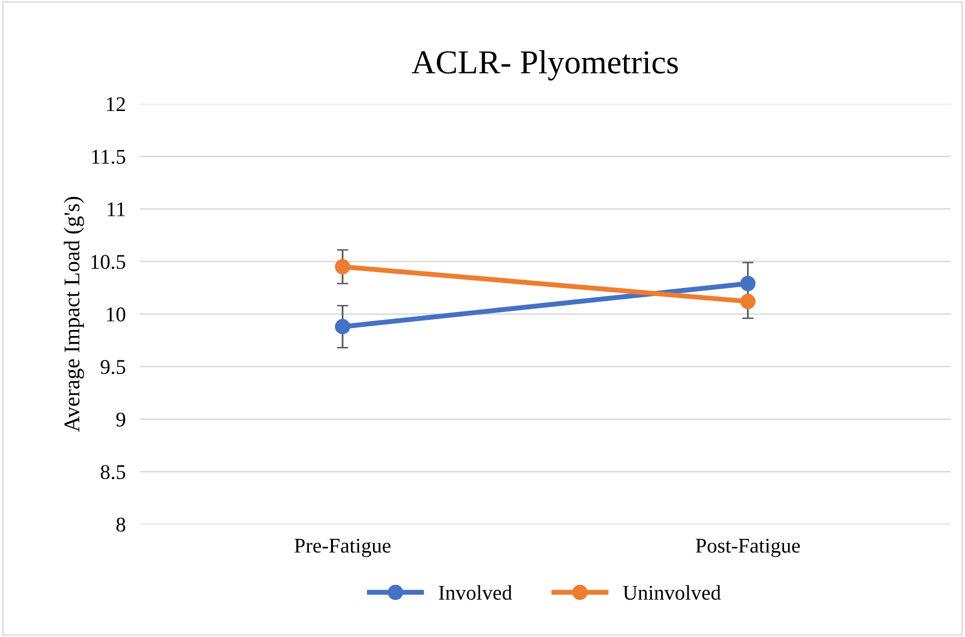 The image size is (965, 637). I want to click on x-tick-label: Pre-Fatigue, so click(342, 548).